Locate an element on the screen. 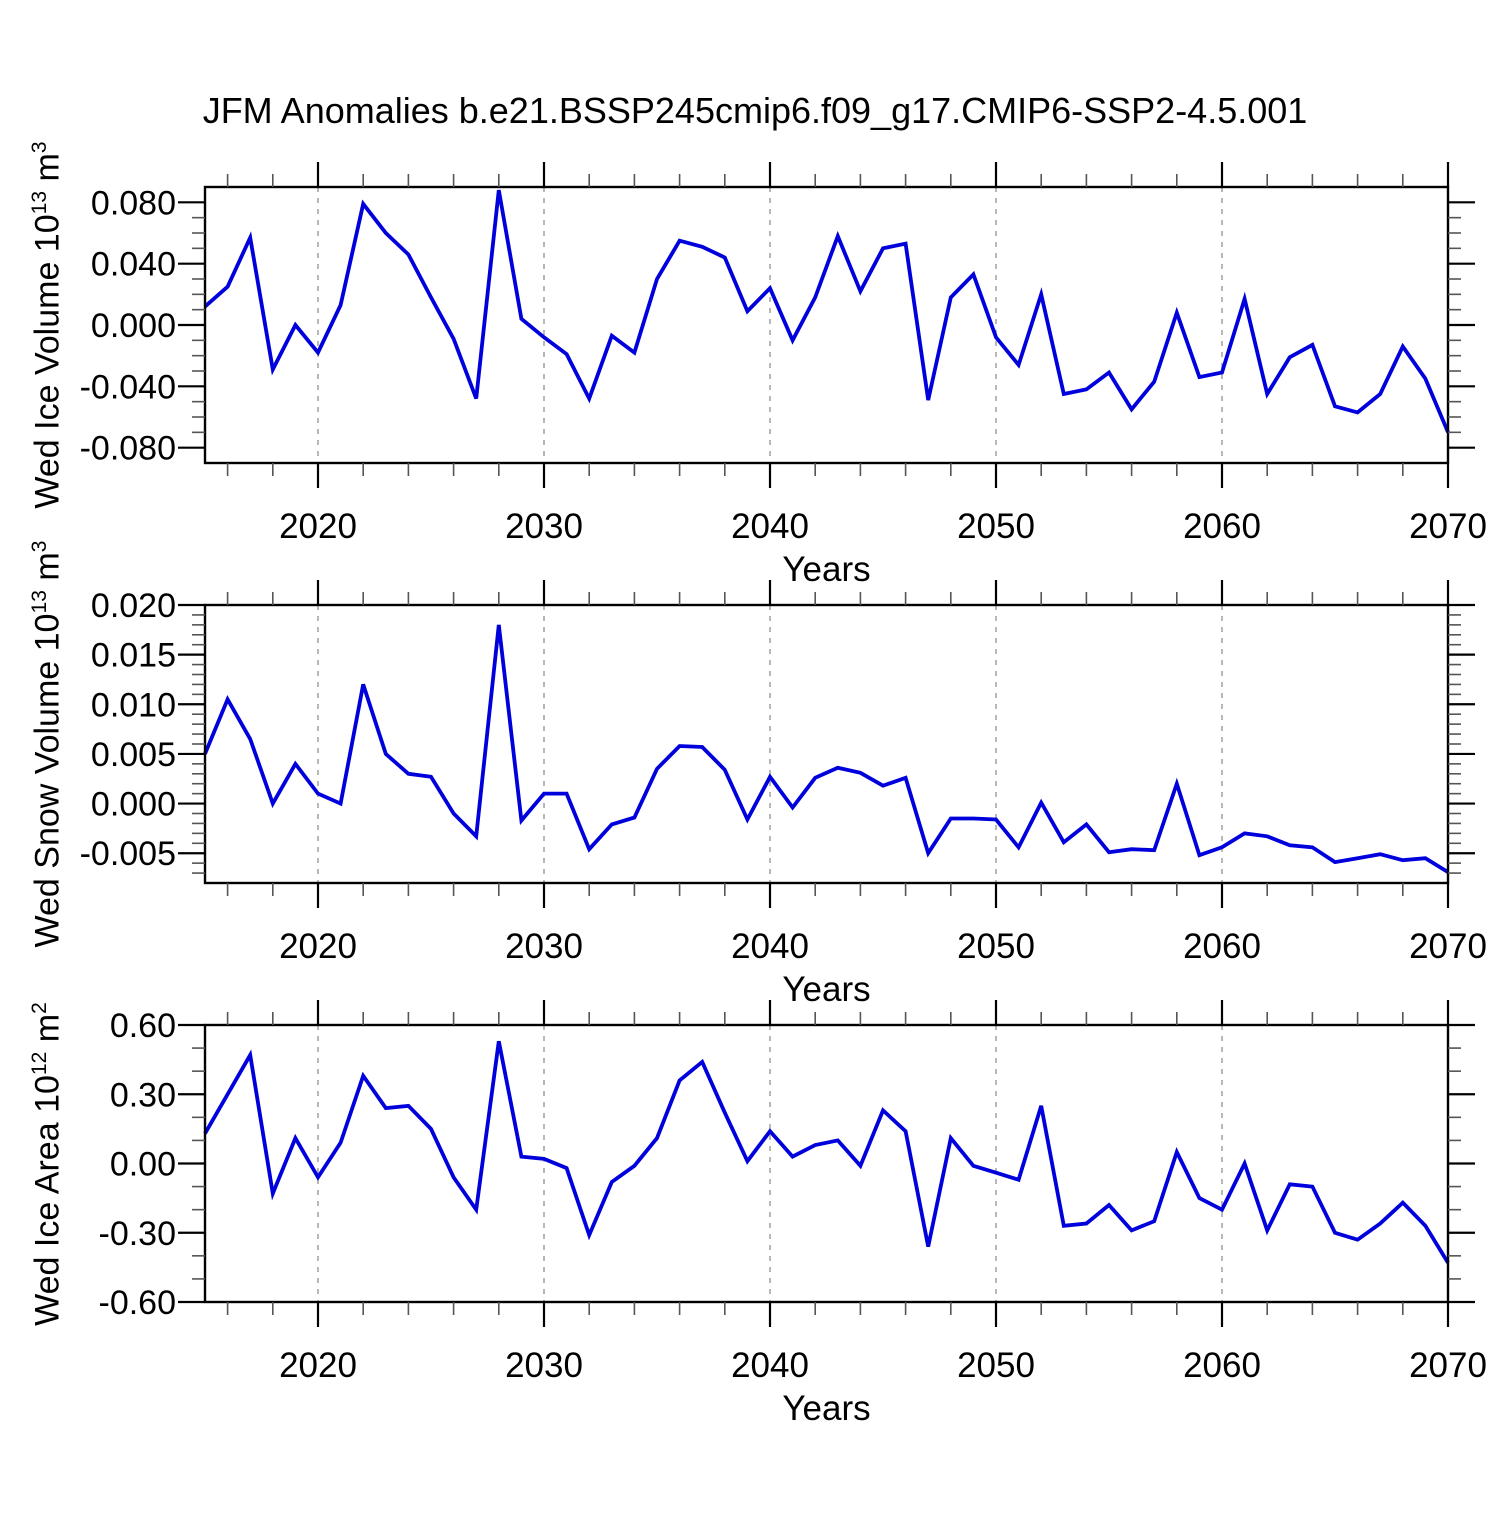  y-tick-label: 0.30 is located at coordinates (143, 1095).